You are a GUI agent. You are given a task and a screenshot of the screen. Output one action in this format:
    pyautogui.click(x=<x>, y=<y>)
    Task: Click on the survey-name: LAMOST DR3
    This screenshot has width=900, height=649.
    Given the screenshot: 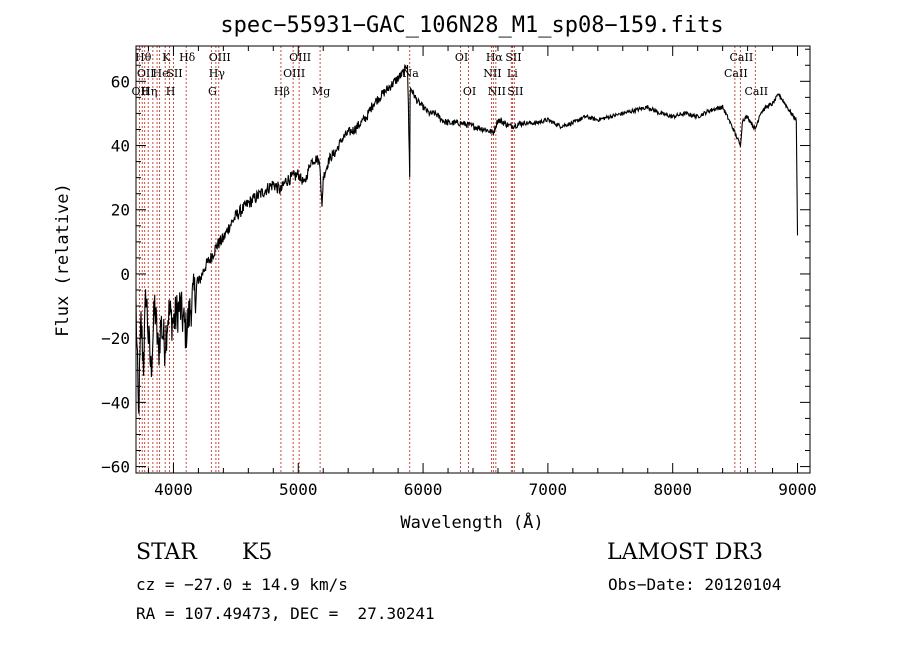 What is the action you would take?
    pyautogui.click(x=685, y=552)
    